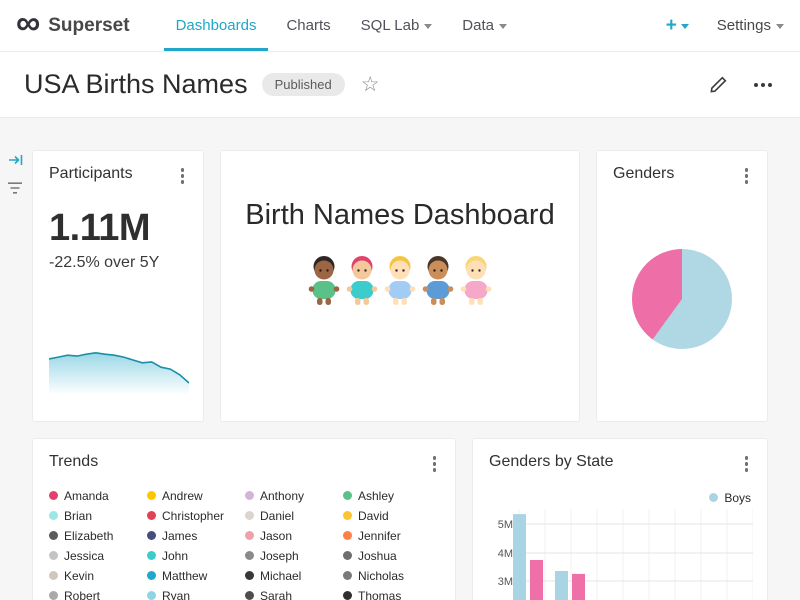  What do you see at coordinates (136, 84) in the screenshot?
I see `page-title: USA Births Names` at bounding box center [136, 84].